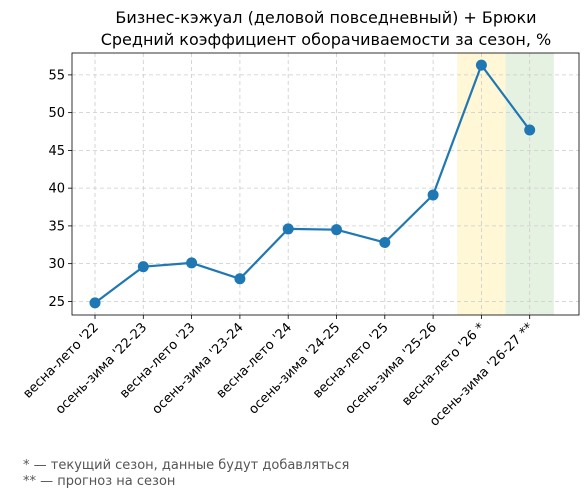 This screenshot has height=498, width=588. What do you see at coordinates (56, 113) in the screenshot?
I see `y-tick-label: 50` at bounding box center [56, 113].